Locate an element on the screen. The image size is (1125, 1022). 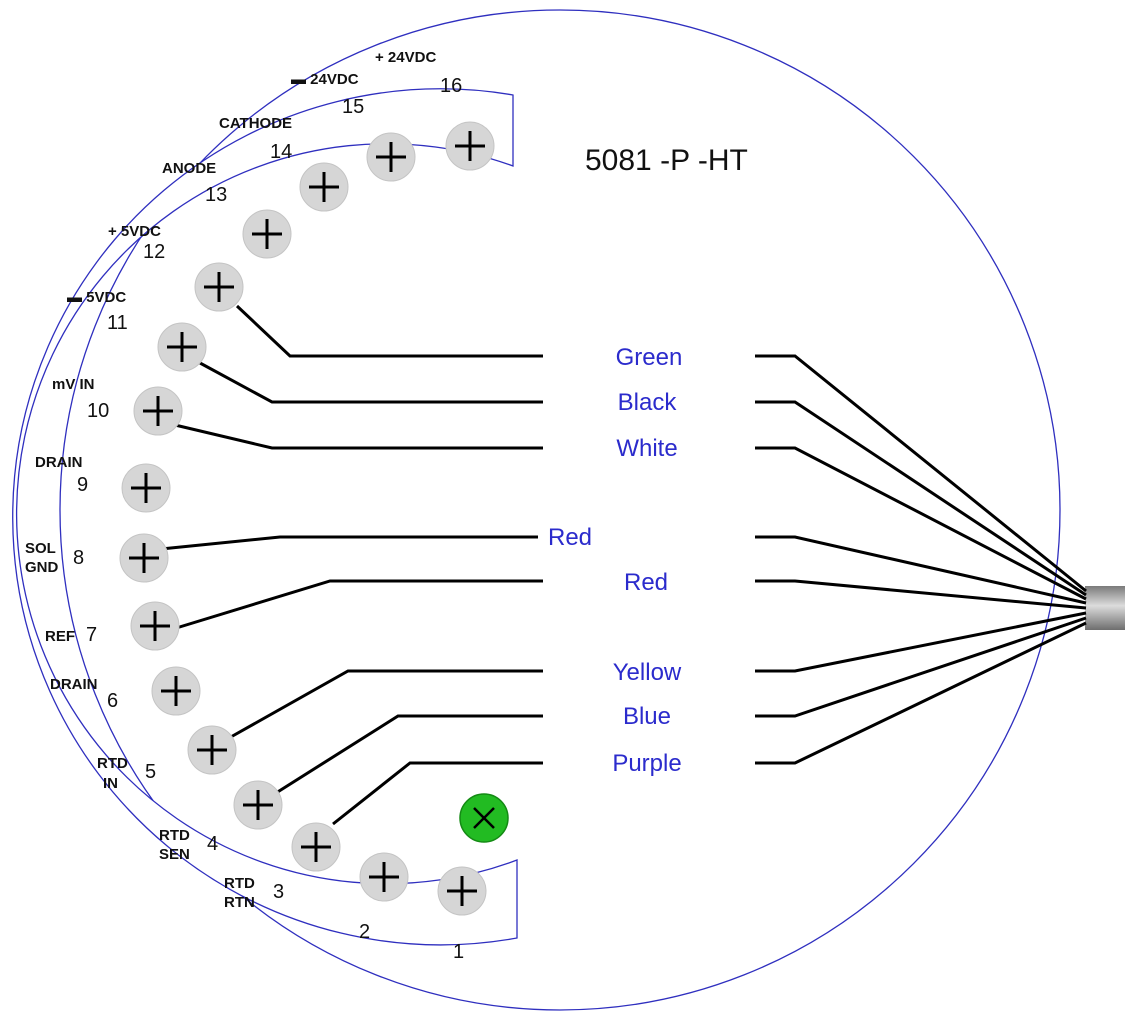
terminal-6-label: DRAIN is located at coordinates (74, 684).